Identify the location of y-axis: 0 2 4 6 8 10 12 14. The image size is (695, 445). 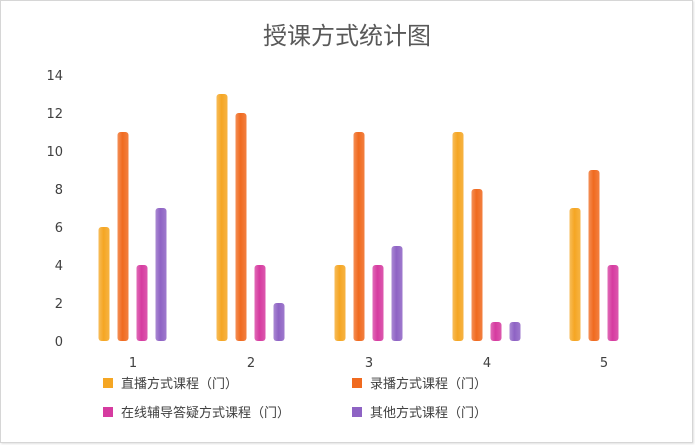
(54, 209).